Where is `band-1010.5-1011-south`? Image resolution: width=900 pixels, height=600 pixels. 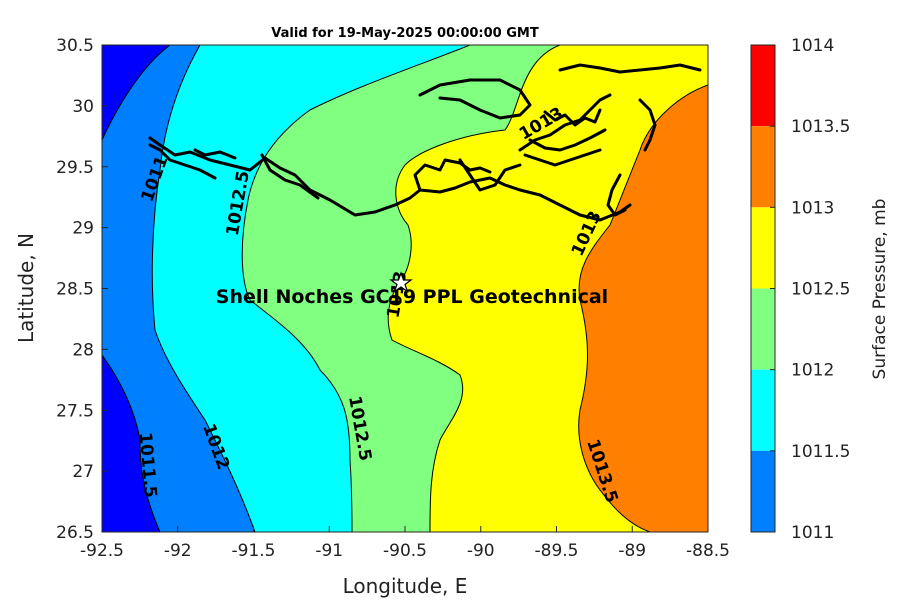
band-1010.5-1011-south is located at coordinates (131, 443).